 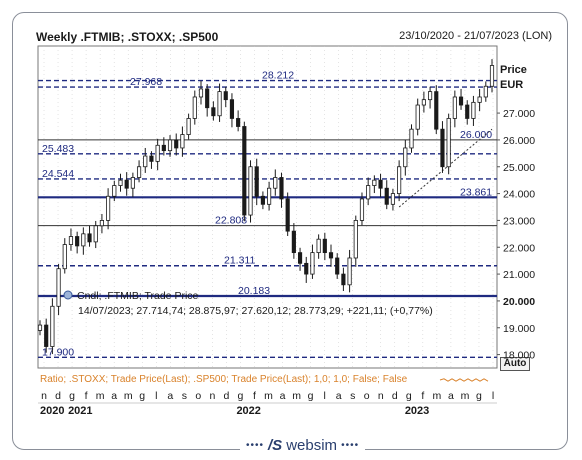 I want to click on websim-logo: •••• /S websim ••••, so click(x=303, y=445).